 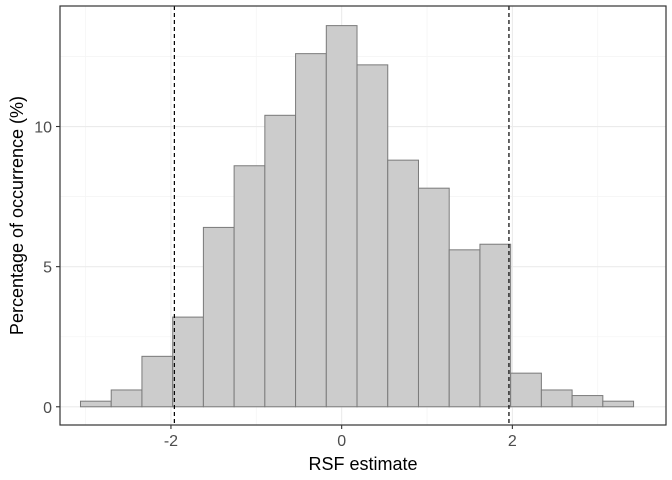 What do you see at coordinates (171, 441) in the screenshot?
I see `x-tick-label: -2` at bounding box center [171, 441].